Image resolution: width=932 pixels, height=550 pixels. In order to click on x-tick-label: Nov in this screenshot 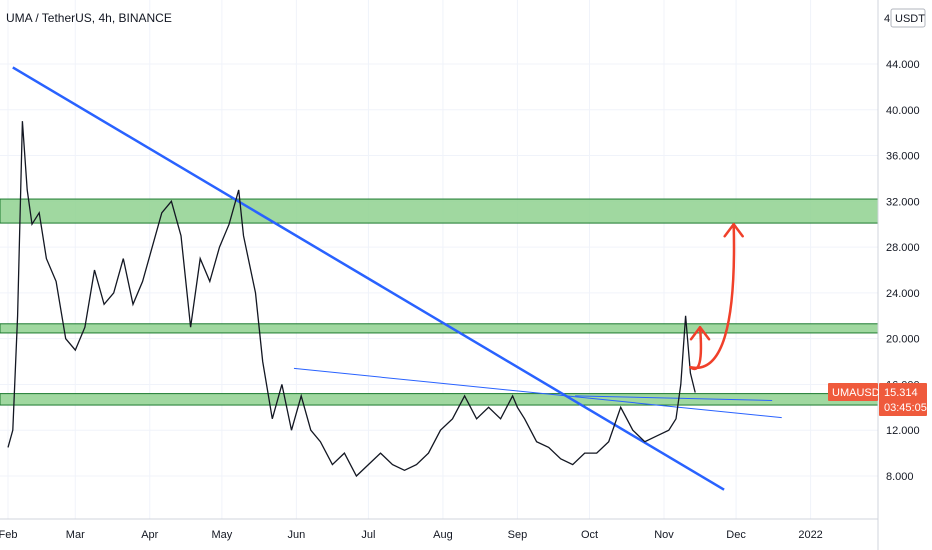, I will do `click(664, 535)`.